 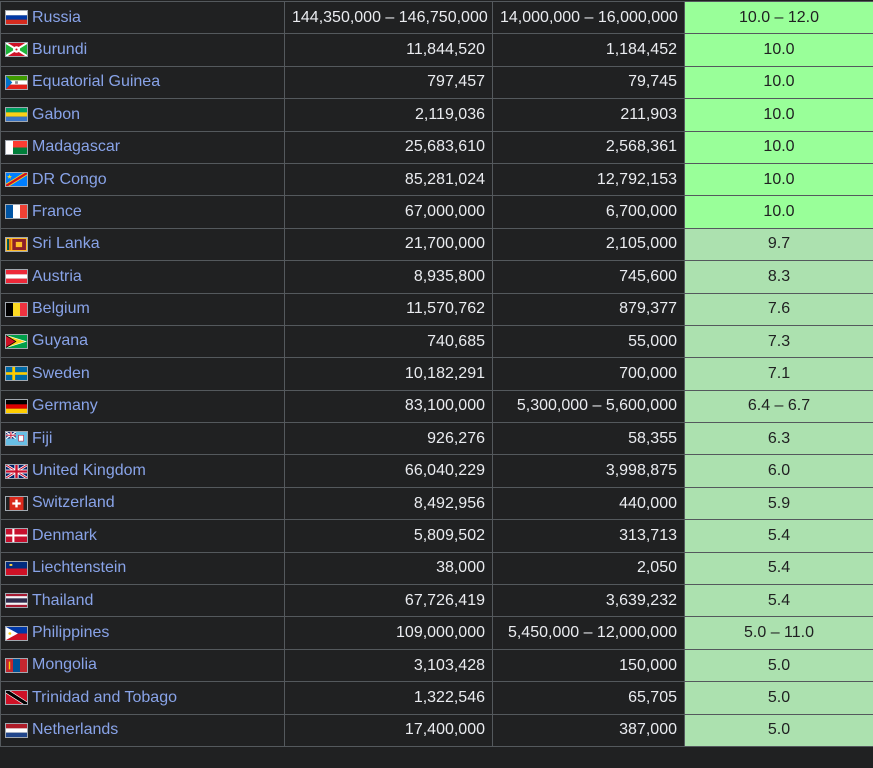 What do you see at coordinates (389, 406) in the screenshot?
I see `population-cell: 83,100,000` at bounding box center [389, 406].